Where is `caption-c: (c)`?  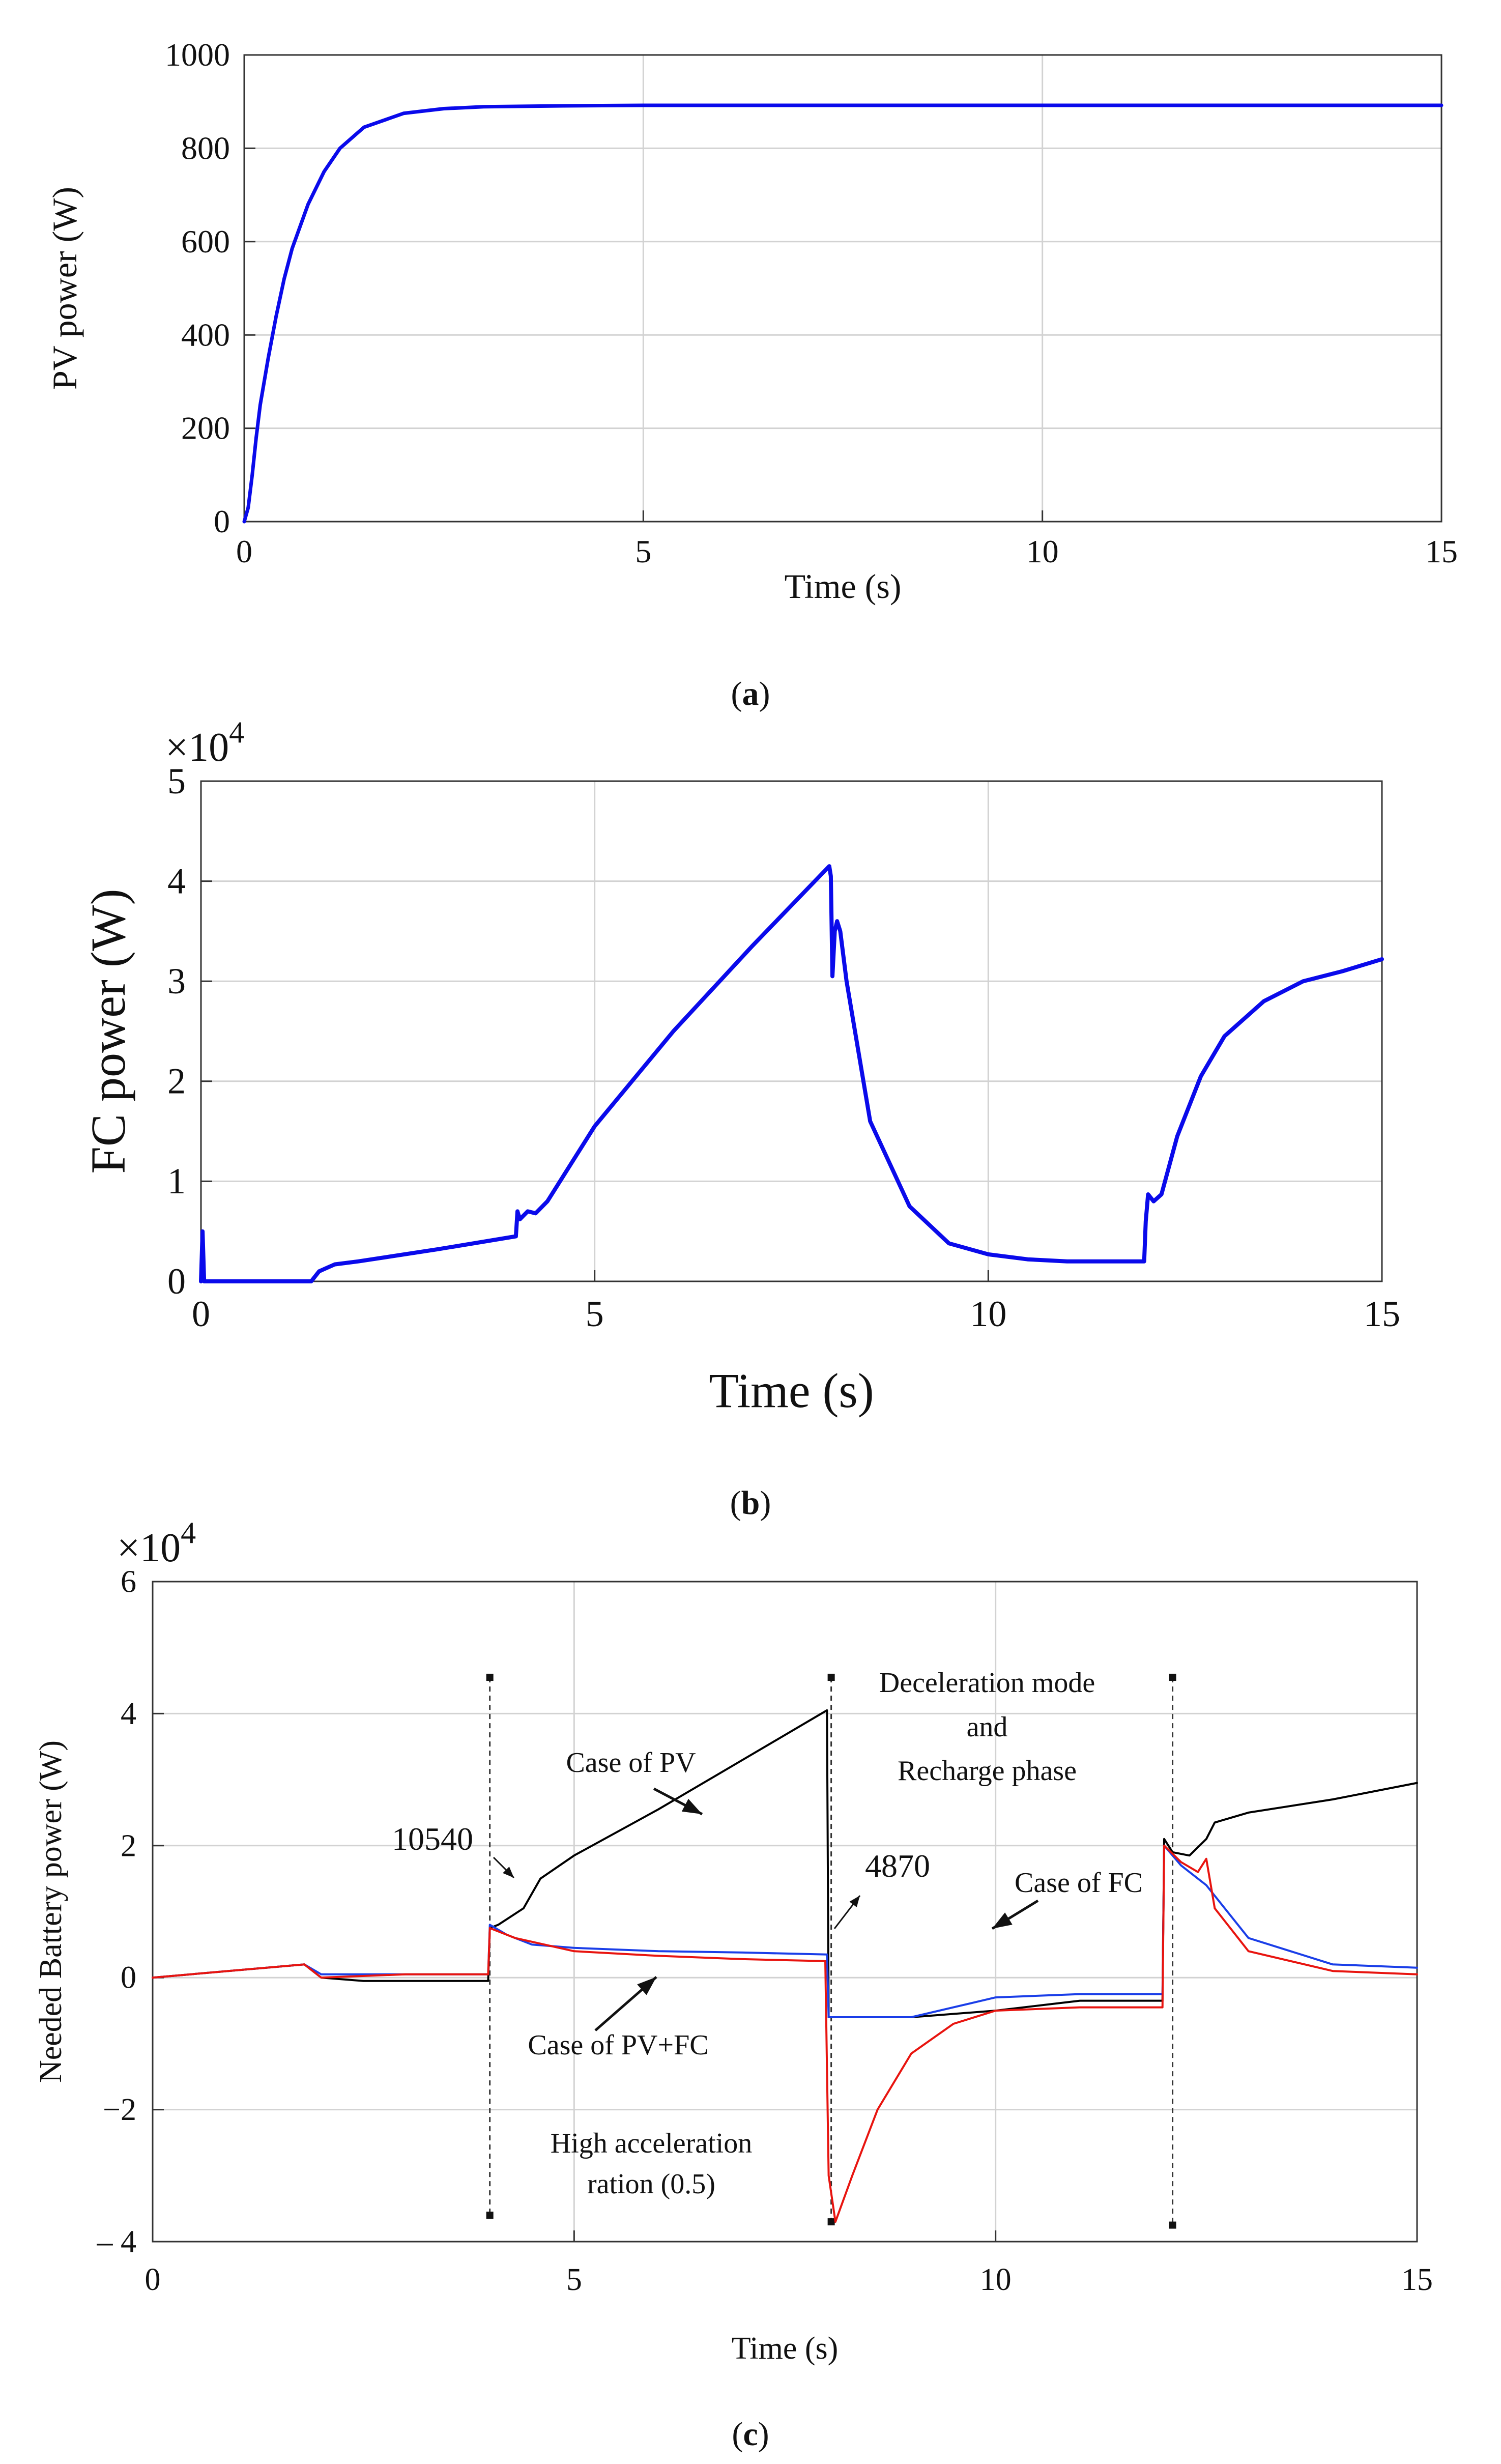
caption-c: (c) is located at coordinates (750, 2434).